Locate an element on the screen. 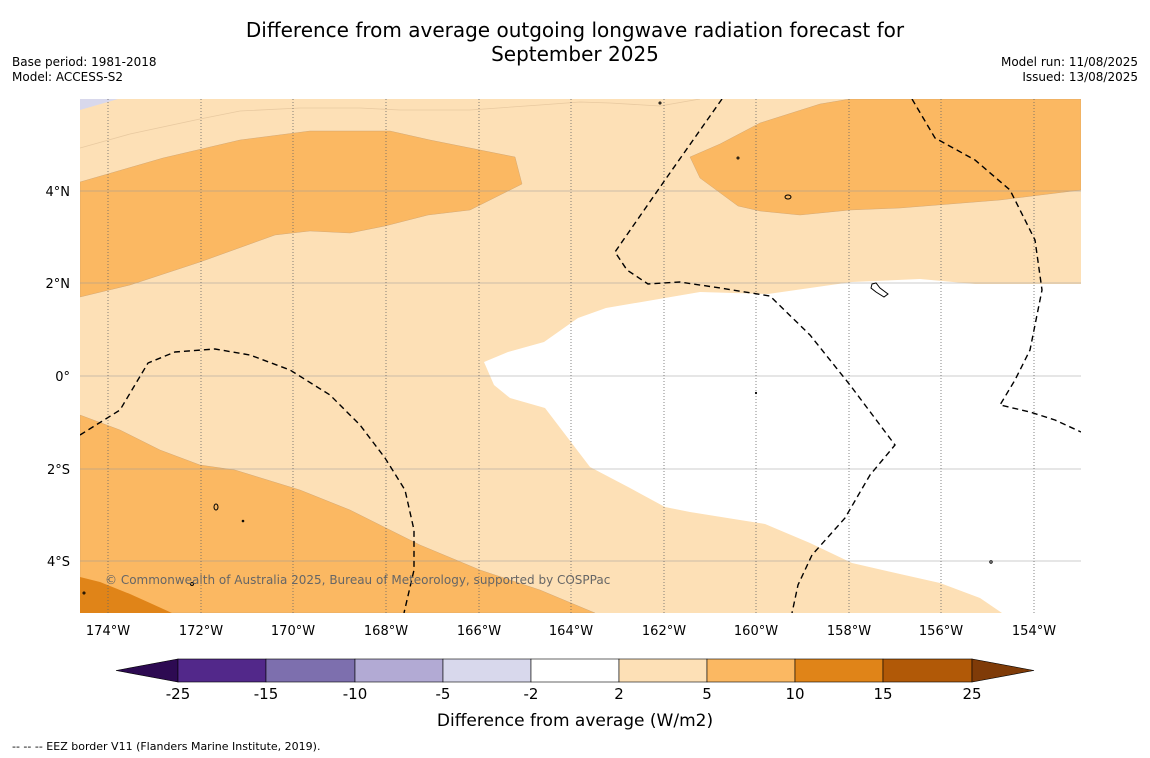 This screenshot has width=1150, height=758. colorbar-tick-label: 15 is located at coordinates (882, 694).